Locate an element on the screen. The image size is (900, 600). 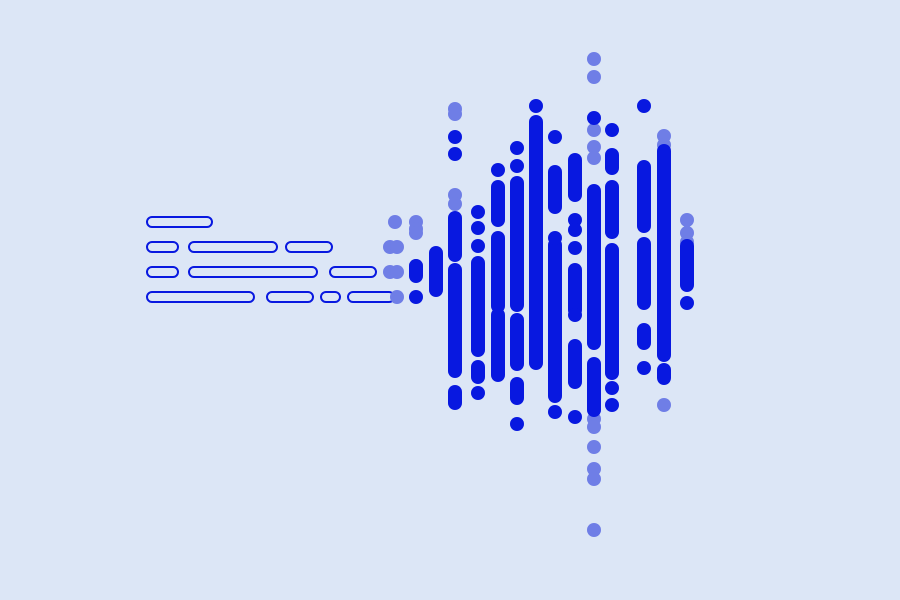
text-lines-outline-icon is located at coordinates (270, 259).